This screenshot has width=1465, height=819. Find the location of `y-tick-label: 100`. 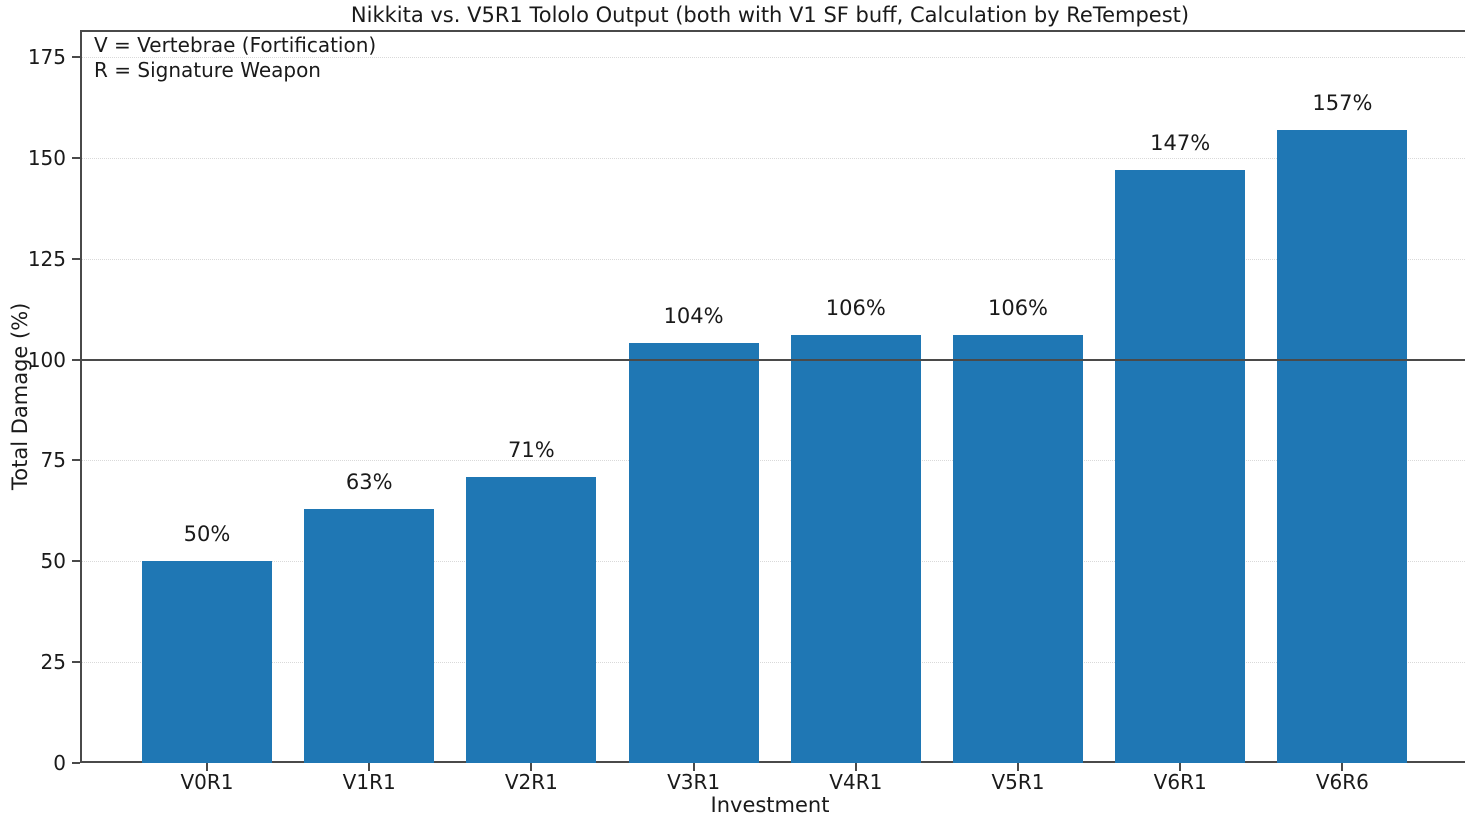

y-tick-label: 100 is located at coordinates (46, 359).